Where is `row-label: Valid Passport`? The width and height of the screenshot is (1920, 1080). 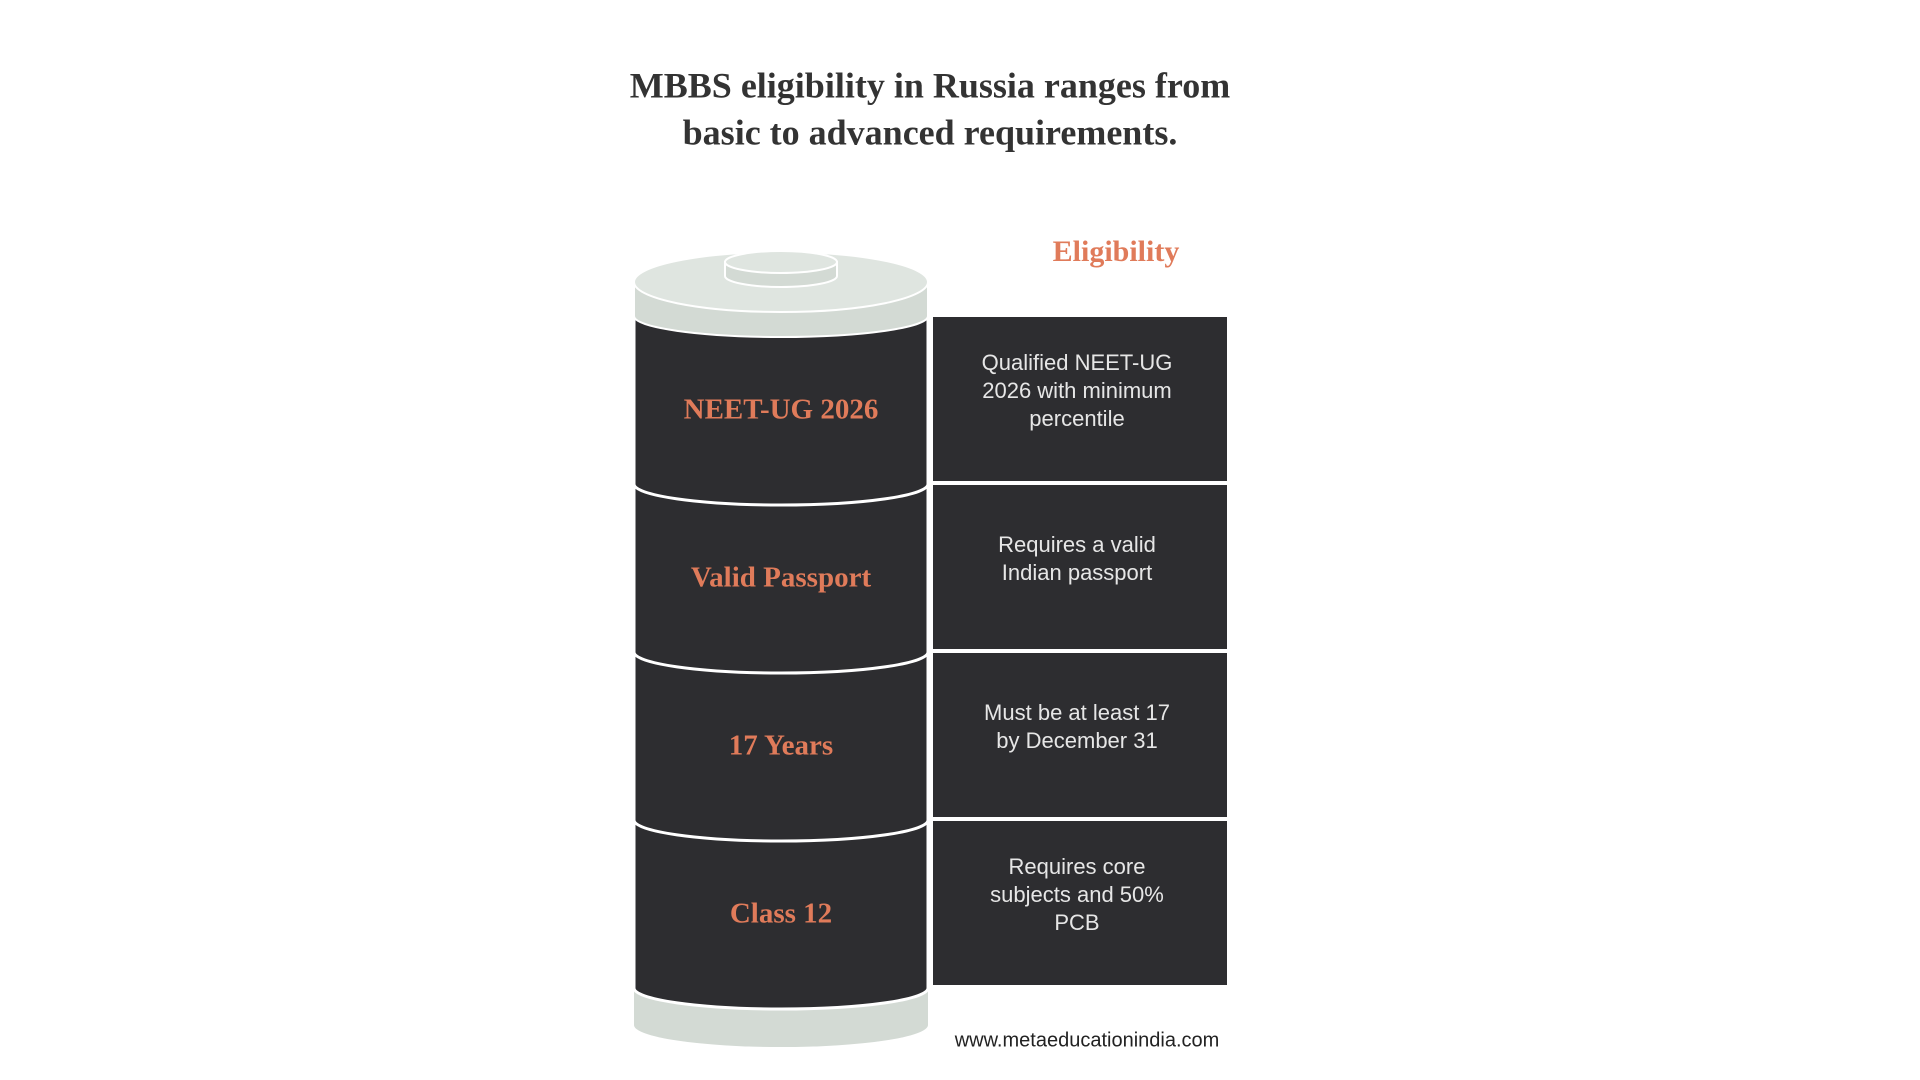 row-label: Valid Passport is located at coordinates (781, 578).